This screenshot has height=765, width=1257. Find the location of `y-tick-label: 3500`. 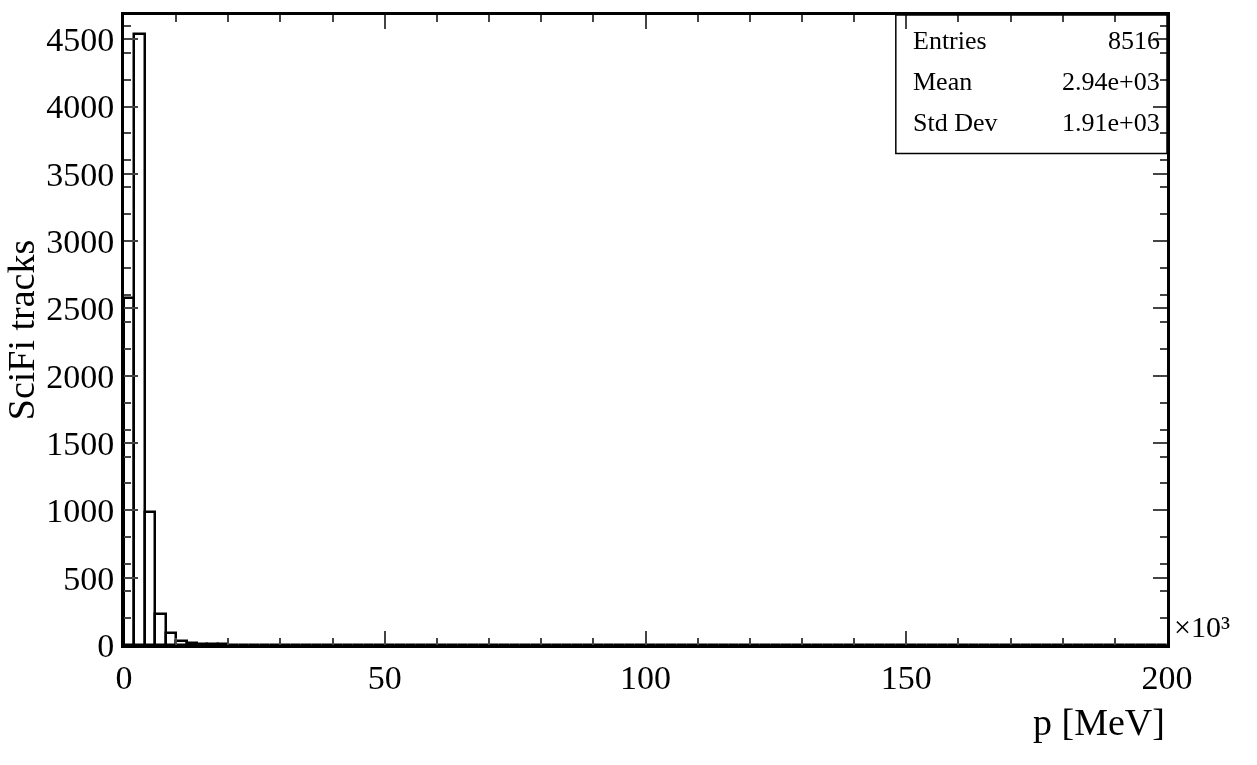

y-tick-label: 3500 is located at coordinates (80, 174).